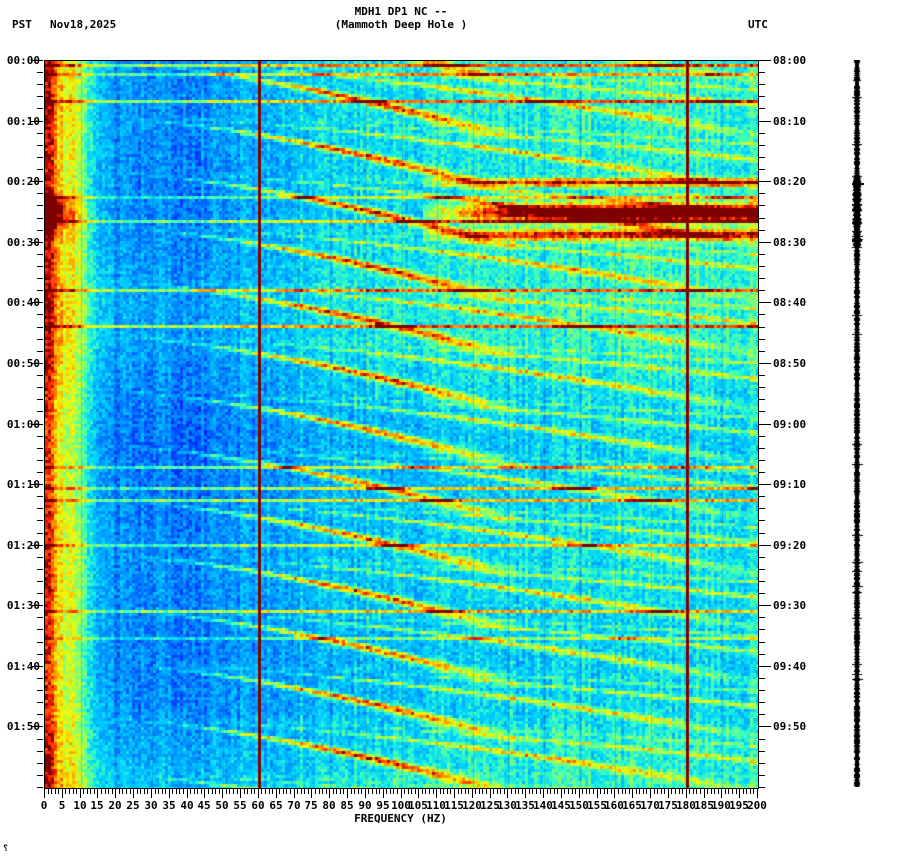 The width and height of the screenshot is (902, 864). I want to click on time-label-pst: 01:30, so click(23, 606).